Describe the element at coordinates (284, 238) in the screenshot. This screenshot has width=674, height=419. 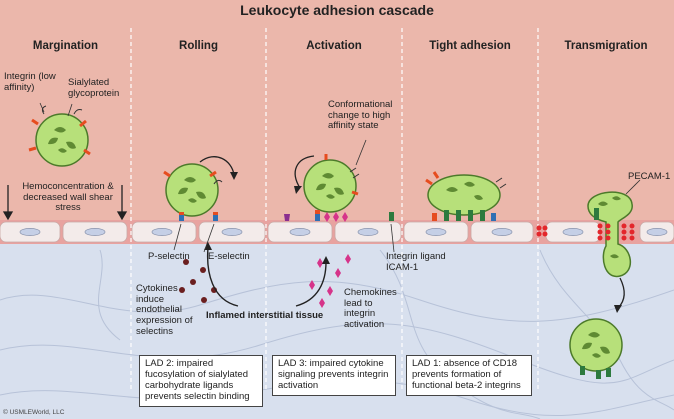
I see `label-pointers` at that location.